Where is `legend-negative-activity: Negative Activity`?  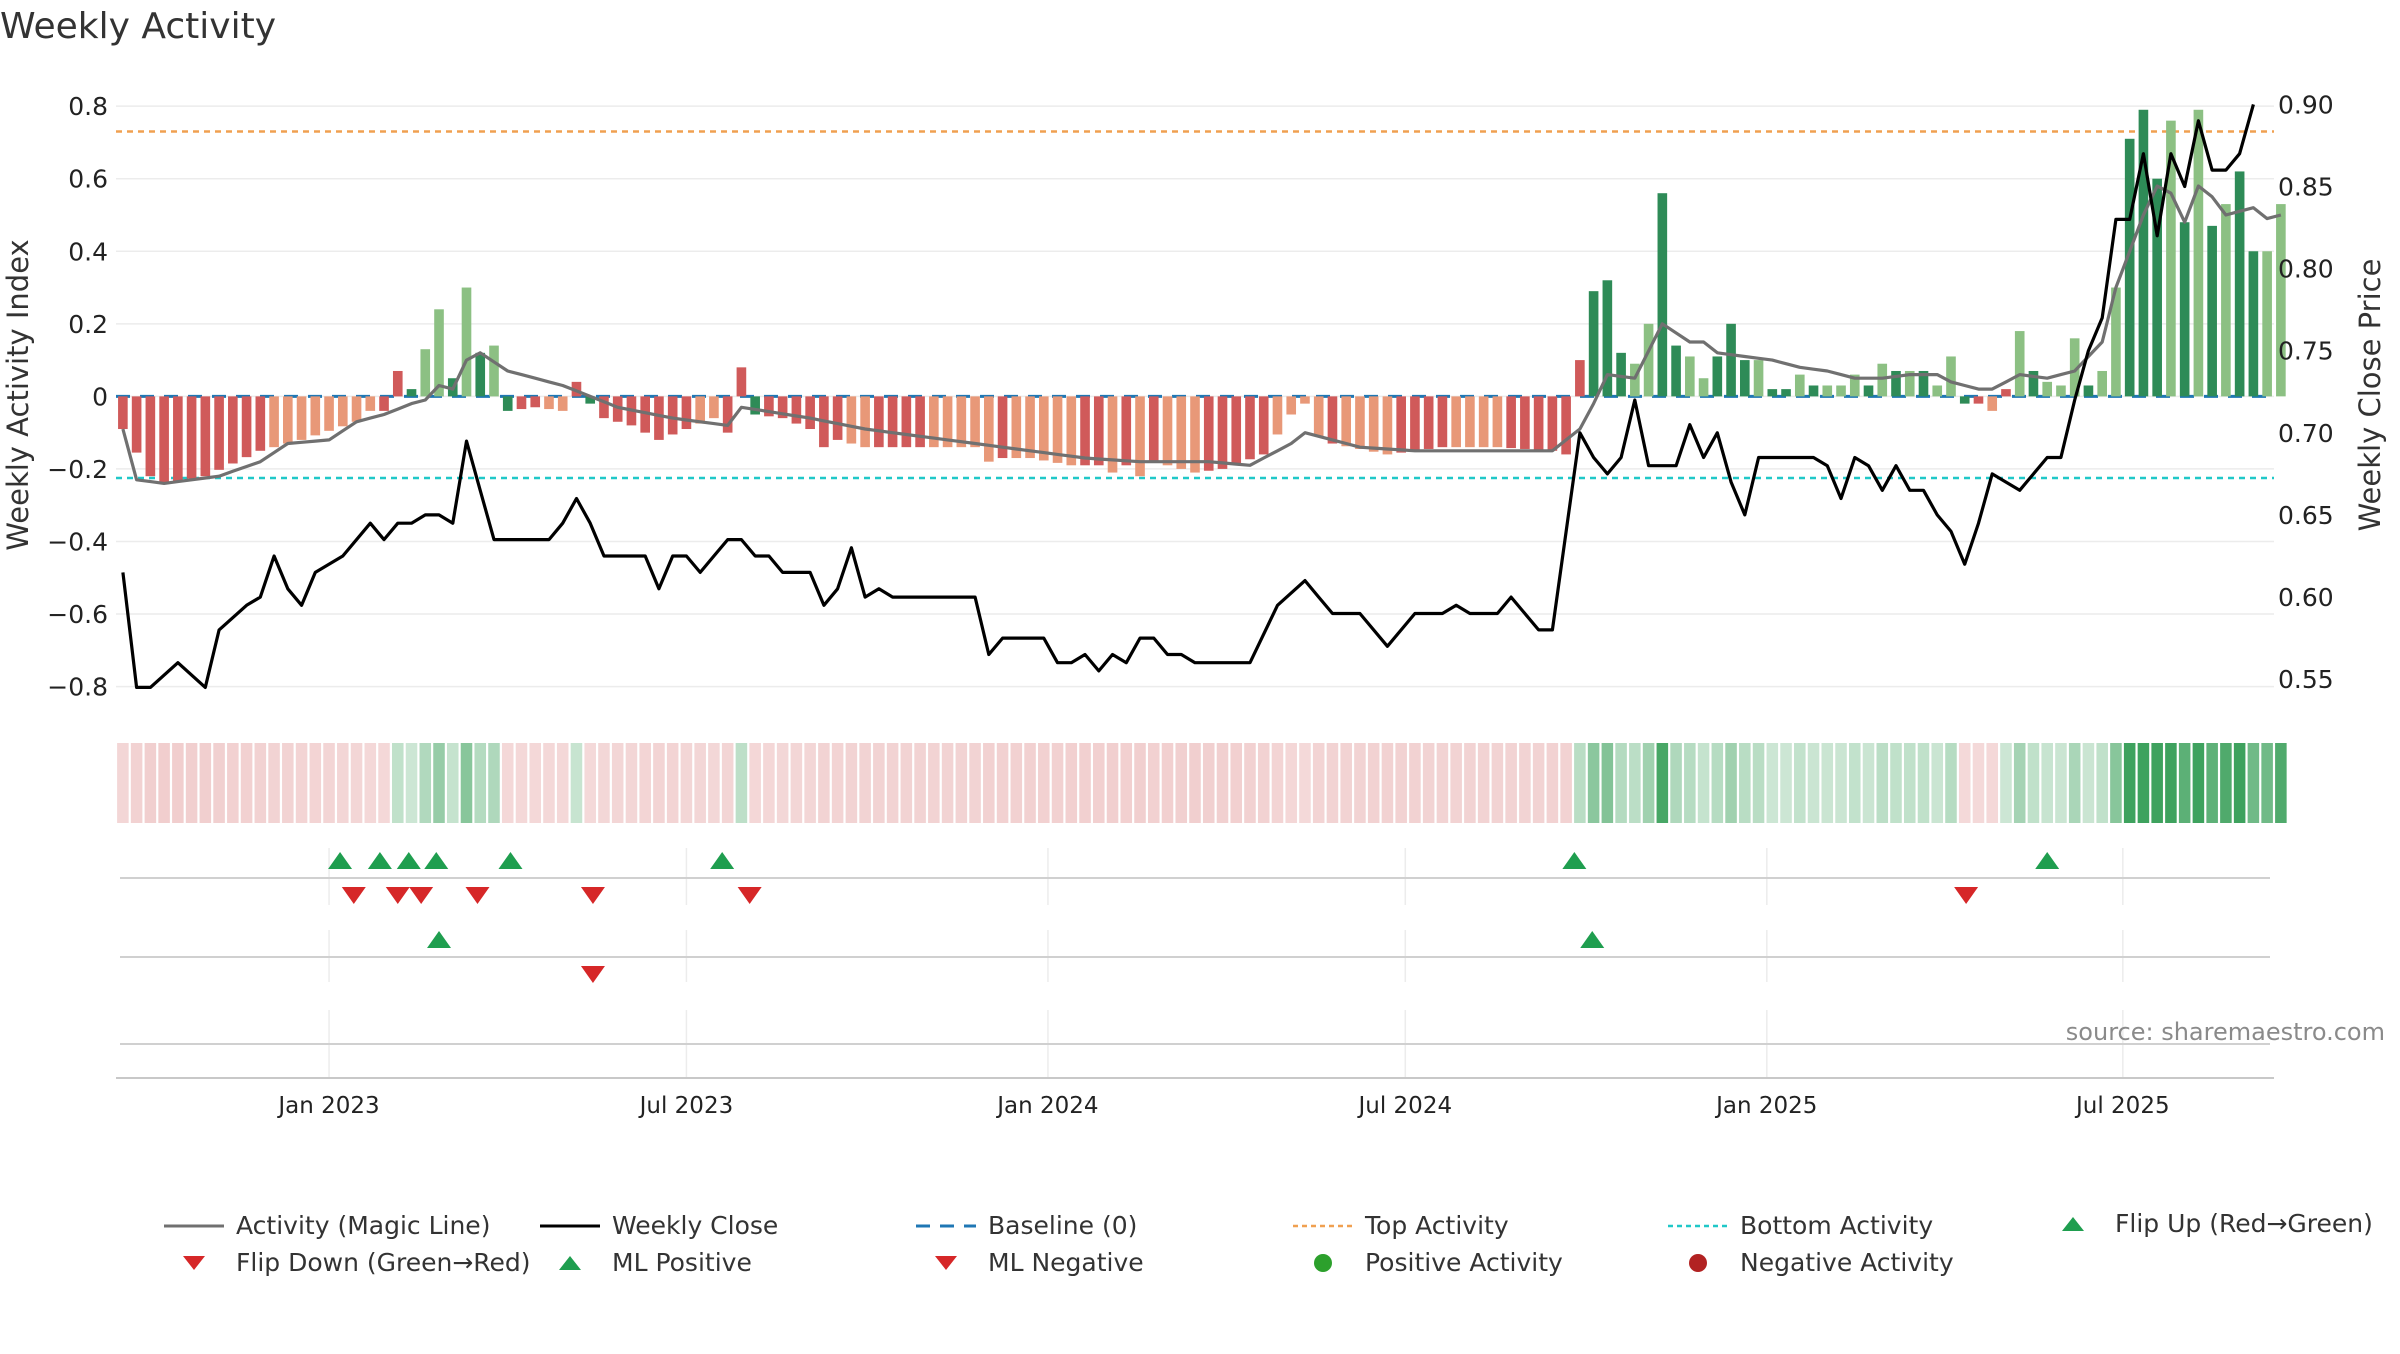
legend-negative-activity: Negative Activity is located at coordinates (1811, 1262).